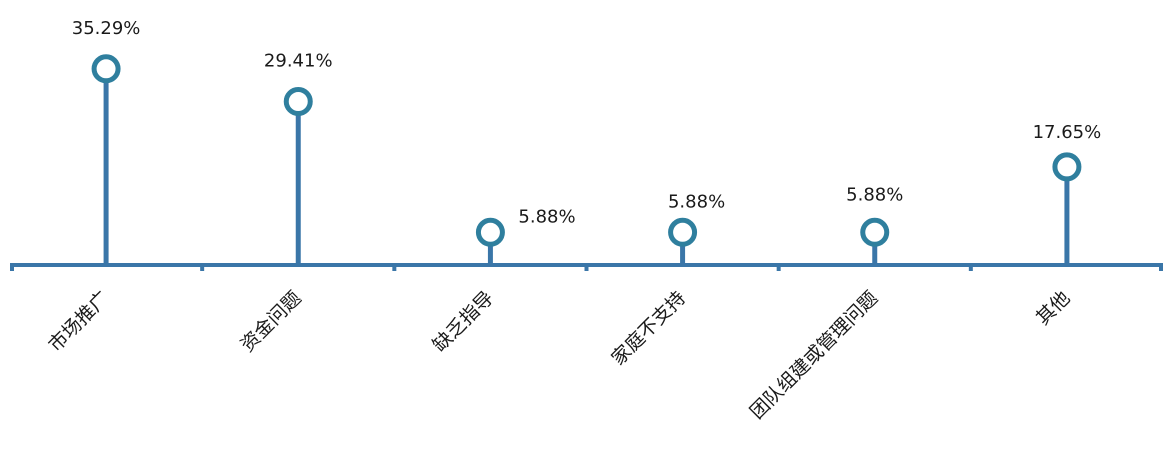  I want to click on data-label-5: 5.88%, so click(874, 194).